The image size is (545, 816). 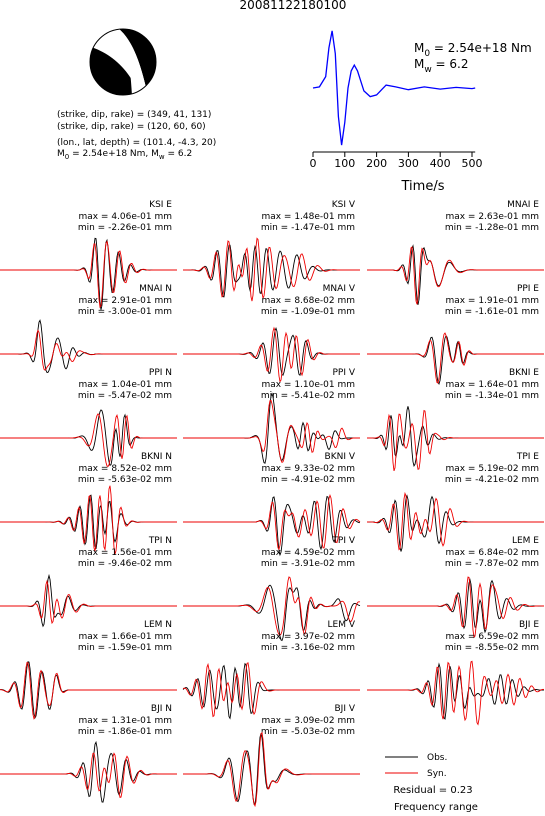 I want to click on min-label: min = -1.09e-01 mm, so click(x=308, y=312).